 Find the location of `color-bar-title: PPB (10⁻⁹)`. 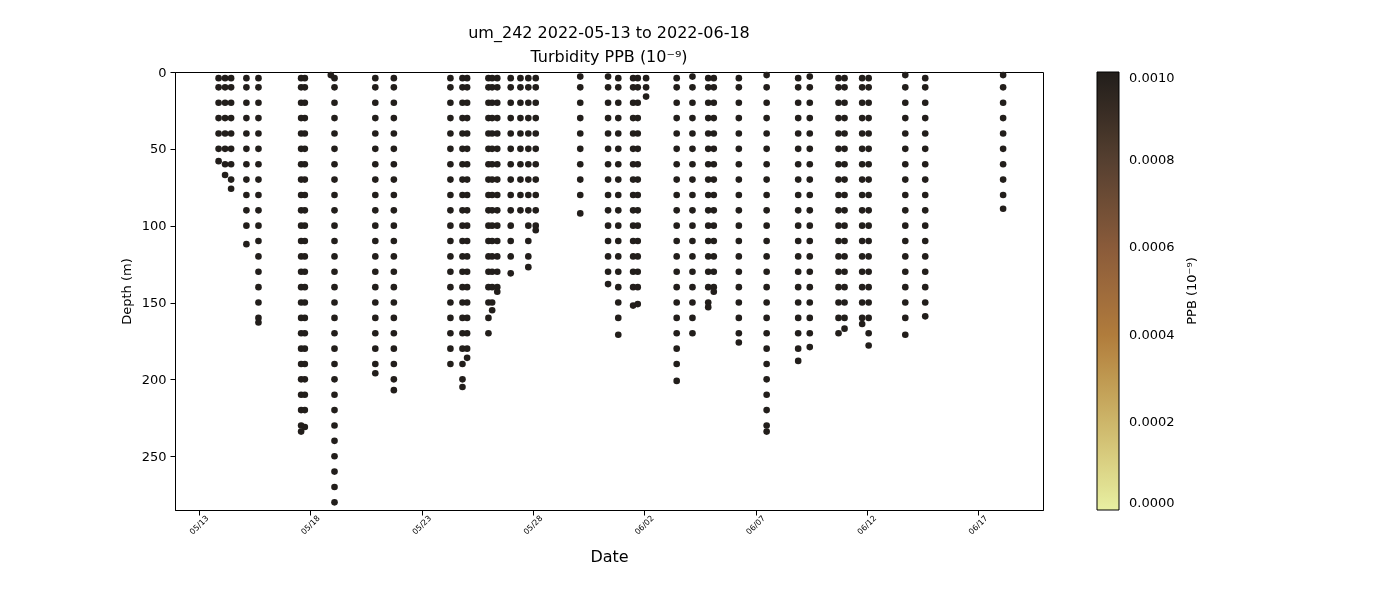

color-bar-title: PPB (10⁻⁹) is located at coordinates (1192, 291).